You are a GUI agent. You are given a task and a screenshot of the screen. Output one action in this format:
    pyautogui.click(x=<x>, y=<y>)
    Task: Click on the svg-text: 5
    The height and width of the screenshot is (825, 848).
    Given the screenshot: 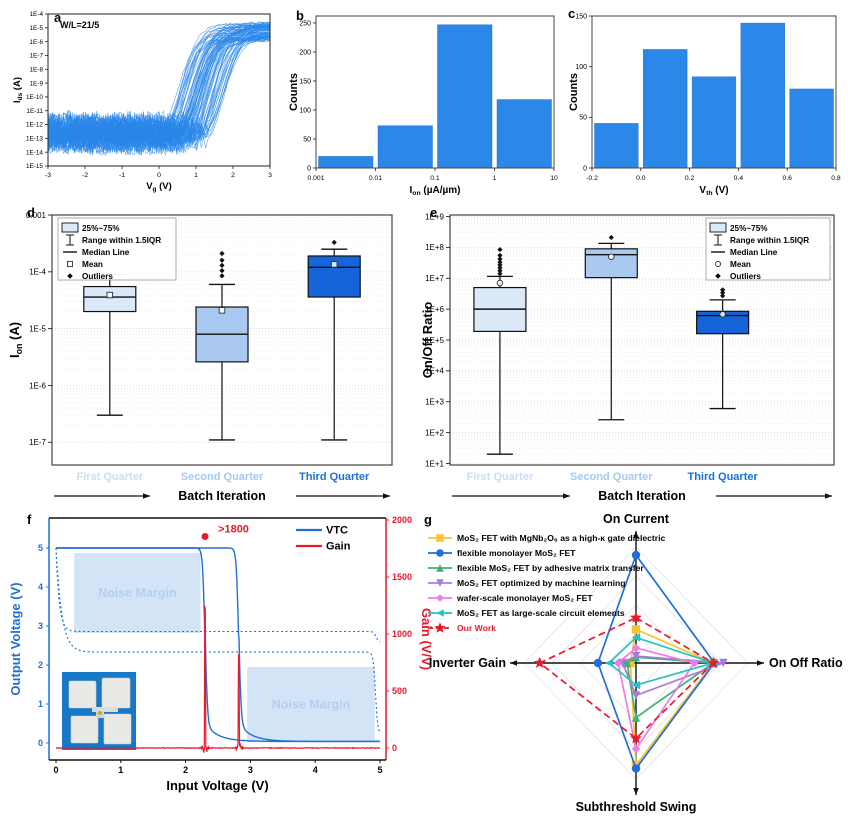 What is the action you would take?
    pyautogui.click(x=379, y=770)
    